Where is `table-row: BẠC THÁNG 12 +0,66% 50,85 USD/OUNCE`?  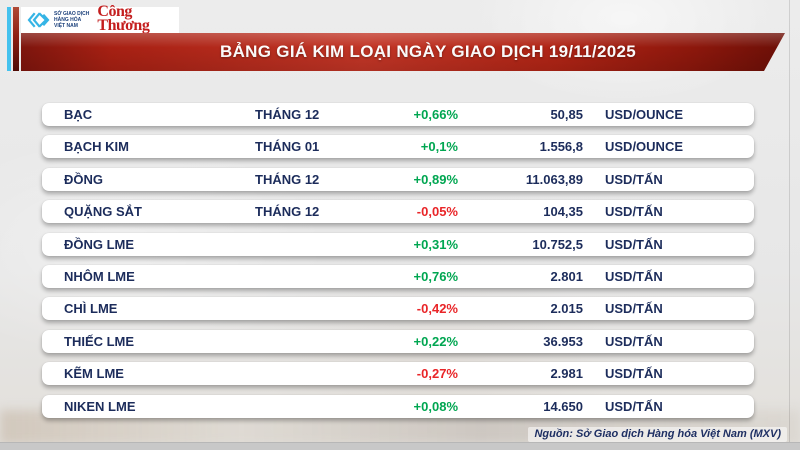
table-row: BẠC THÁNG 12 +0,66% 50,85 USD/OUNCE is located at coordinates (398, 114).